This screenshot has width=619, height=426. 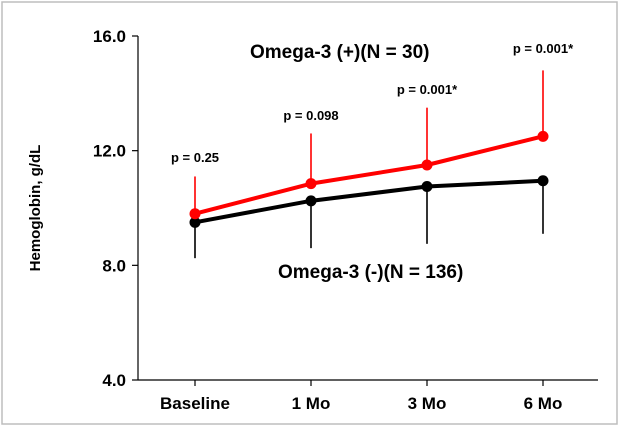 I want to click on x-ticks: Baseline 1 Mo 3 Mo 6 Mo, so click(x=361, y=396).